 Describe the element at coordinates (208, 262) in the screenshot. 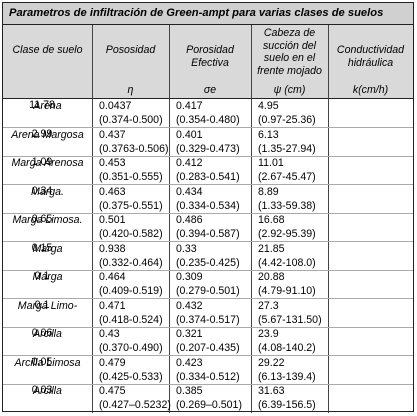

I see `effective-porosity-range: (0.235-0.425)` at that location.